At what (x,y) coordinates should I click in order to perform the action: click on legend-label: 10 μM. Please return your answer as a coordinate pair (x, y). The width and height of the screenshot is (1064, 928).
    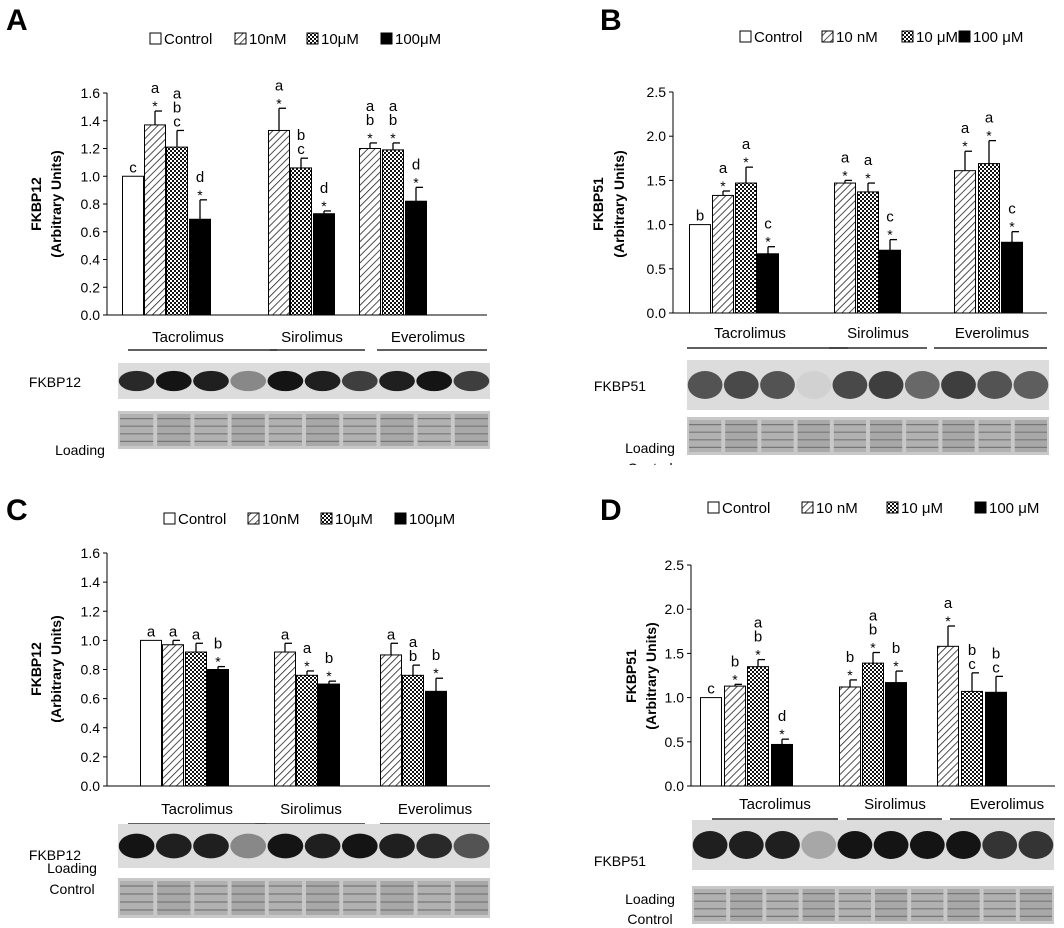
    Looking at the image, I should click on (922, 508).